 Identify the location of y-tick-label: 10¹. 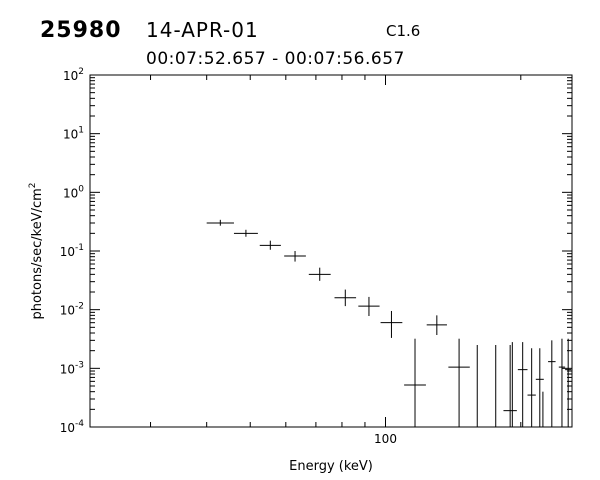
(73, 134).